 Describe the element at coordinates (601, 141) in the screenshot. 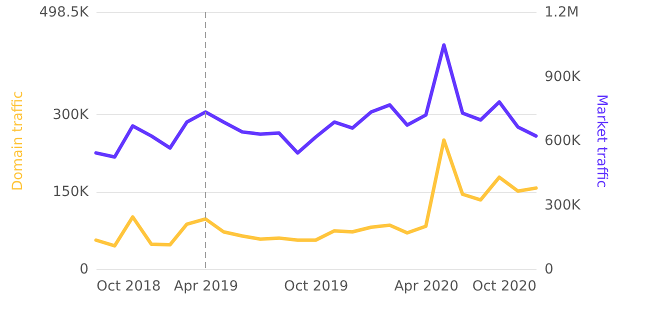

I see `y2-axis-title: Market traffic` at that location.